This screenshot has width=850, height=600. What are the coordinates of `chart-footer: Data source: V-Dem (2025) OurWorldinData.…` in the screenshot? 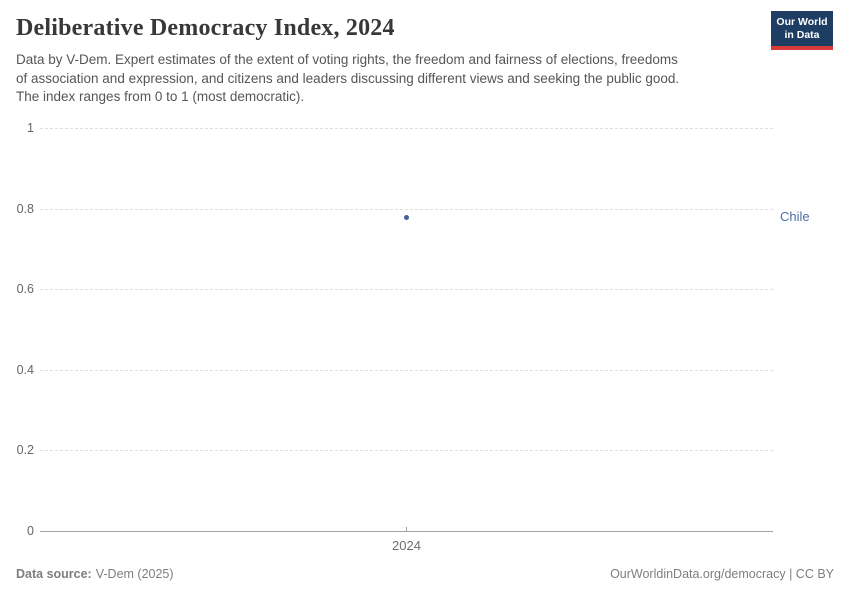 It's located at (425, 574).